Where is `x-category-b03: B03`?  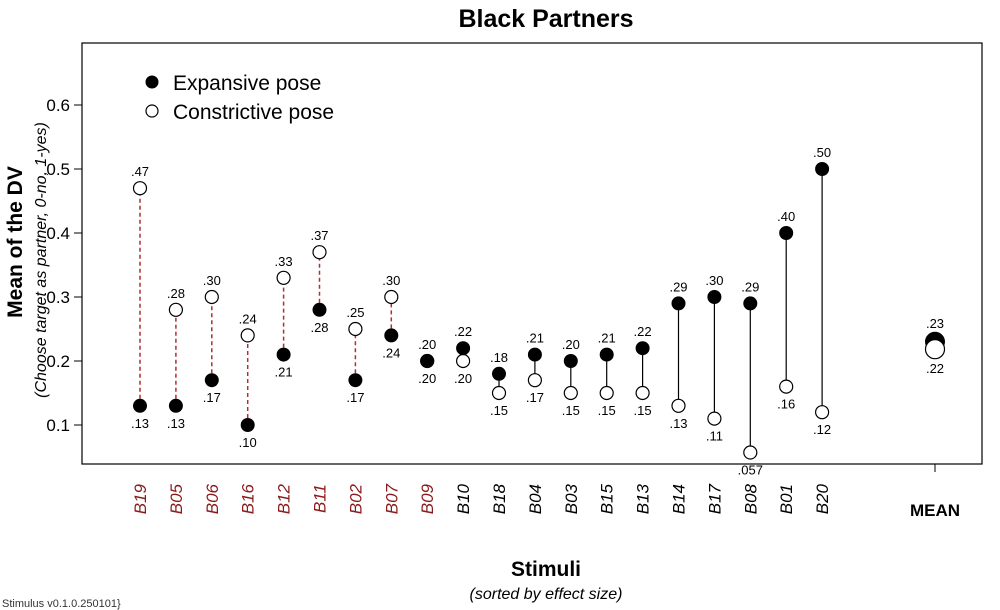 x-category-b03: B03 is located at coordinates (571, 498).